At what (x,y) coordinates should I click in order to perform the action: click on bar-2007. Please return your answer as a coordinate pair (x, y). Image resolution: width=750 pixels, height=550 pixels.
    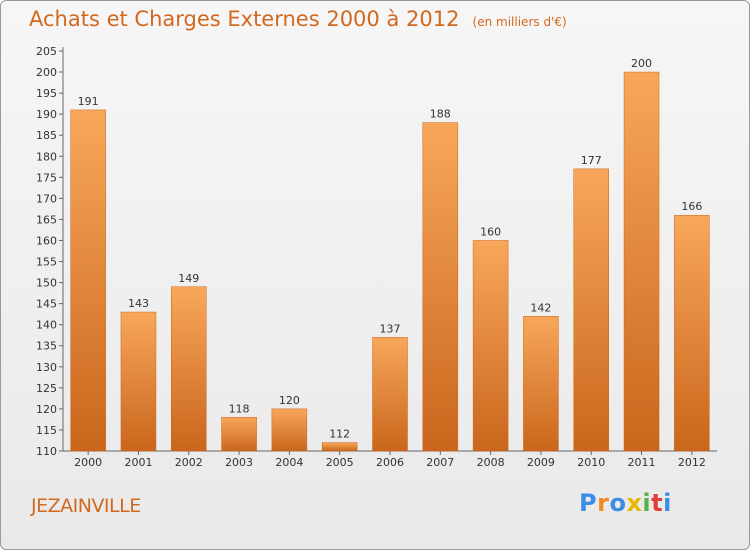
    Looking at the image, I should click on (440, 287).